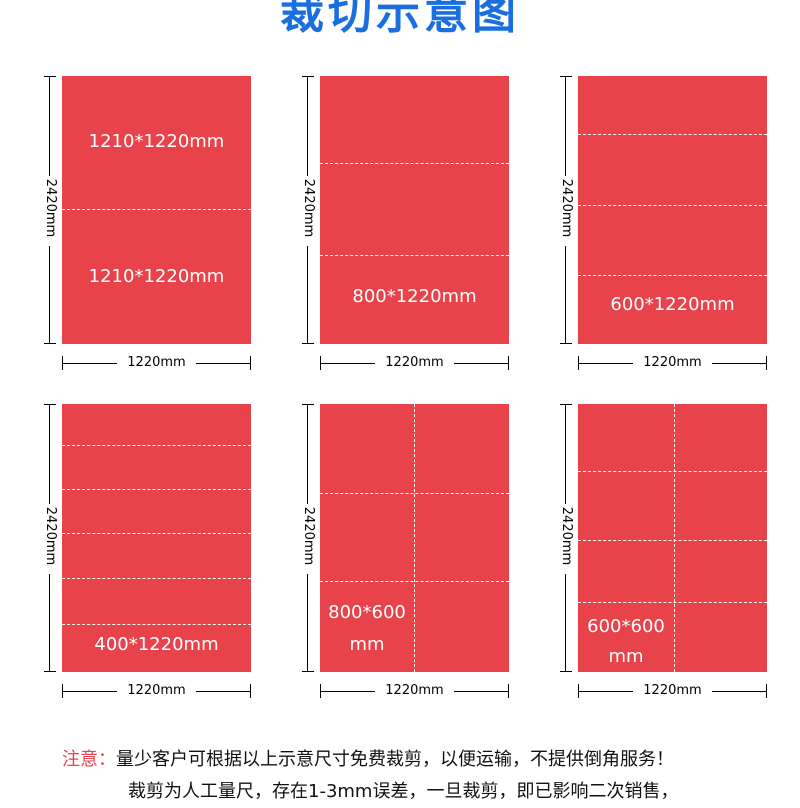 The image size is (800, 808). I want to click on piece-label: 600*600, so click(626, 626).